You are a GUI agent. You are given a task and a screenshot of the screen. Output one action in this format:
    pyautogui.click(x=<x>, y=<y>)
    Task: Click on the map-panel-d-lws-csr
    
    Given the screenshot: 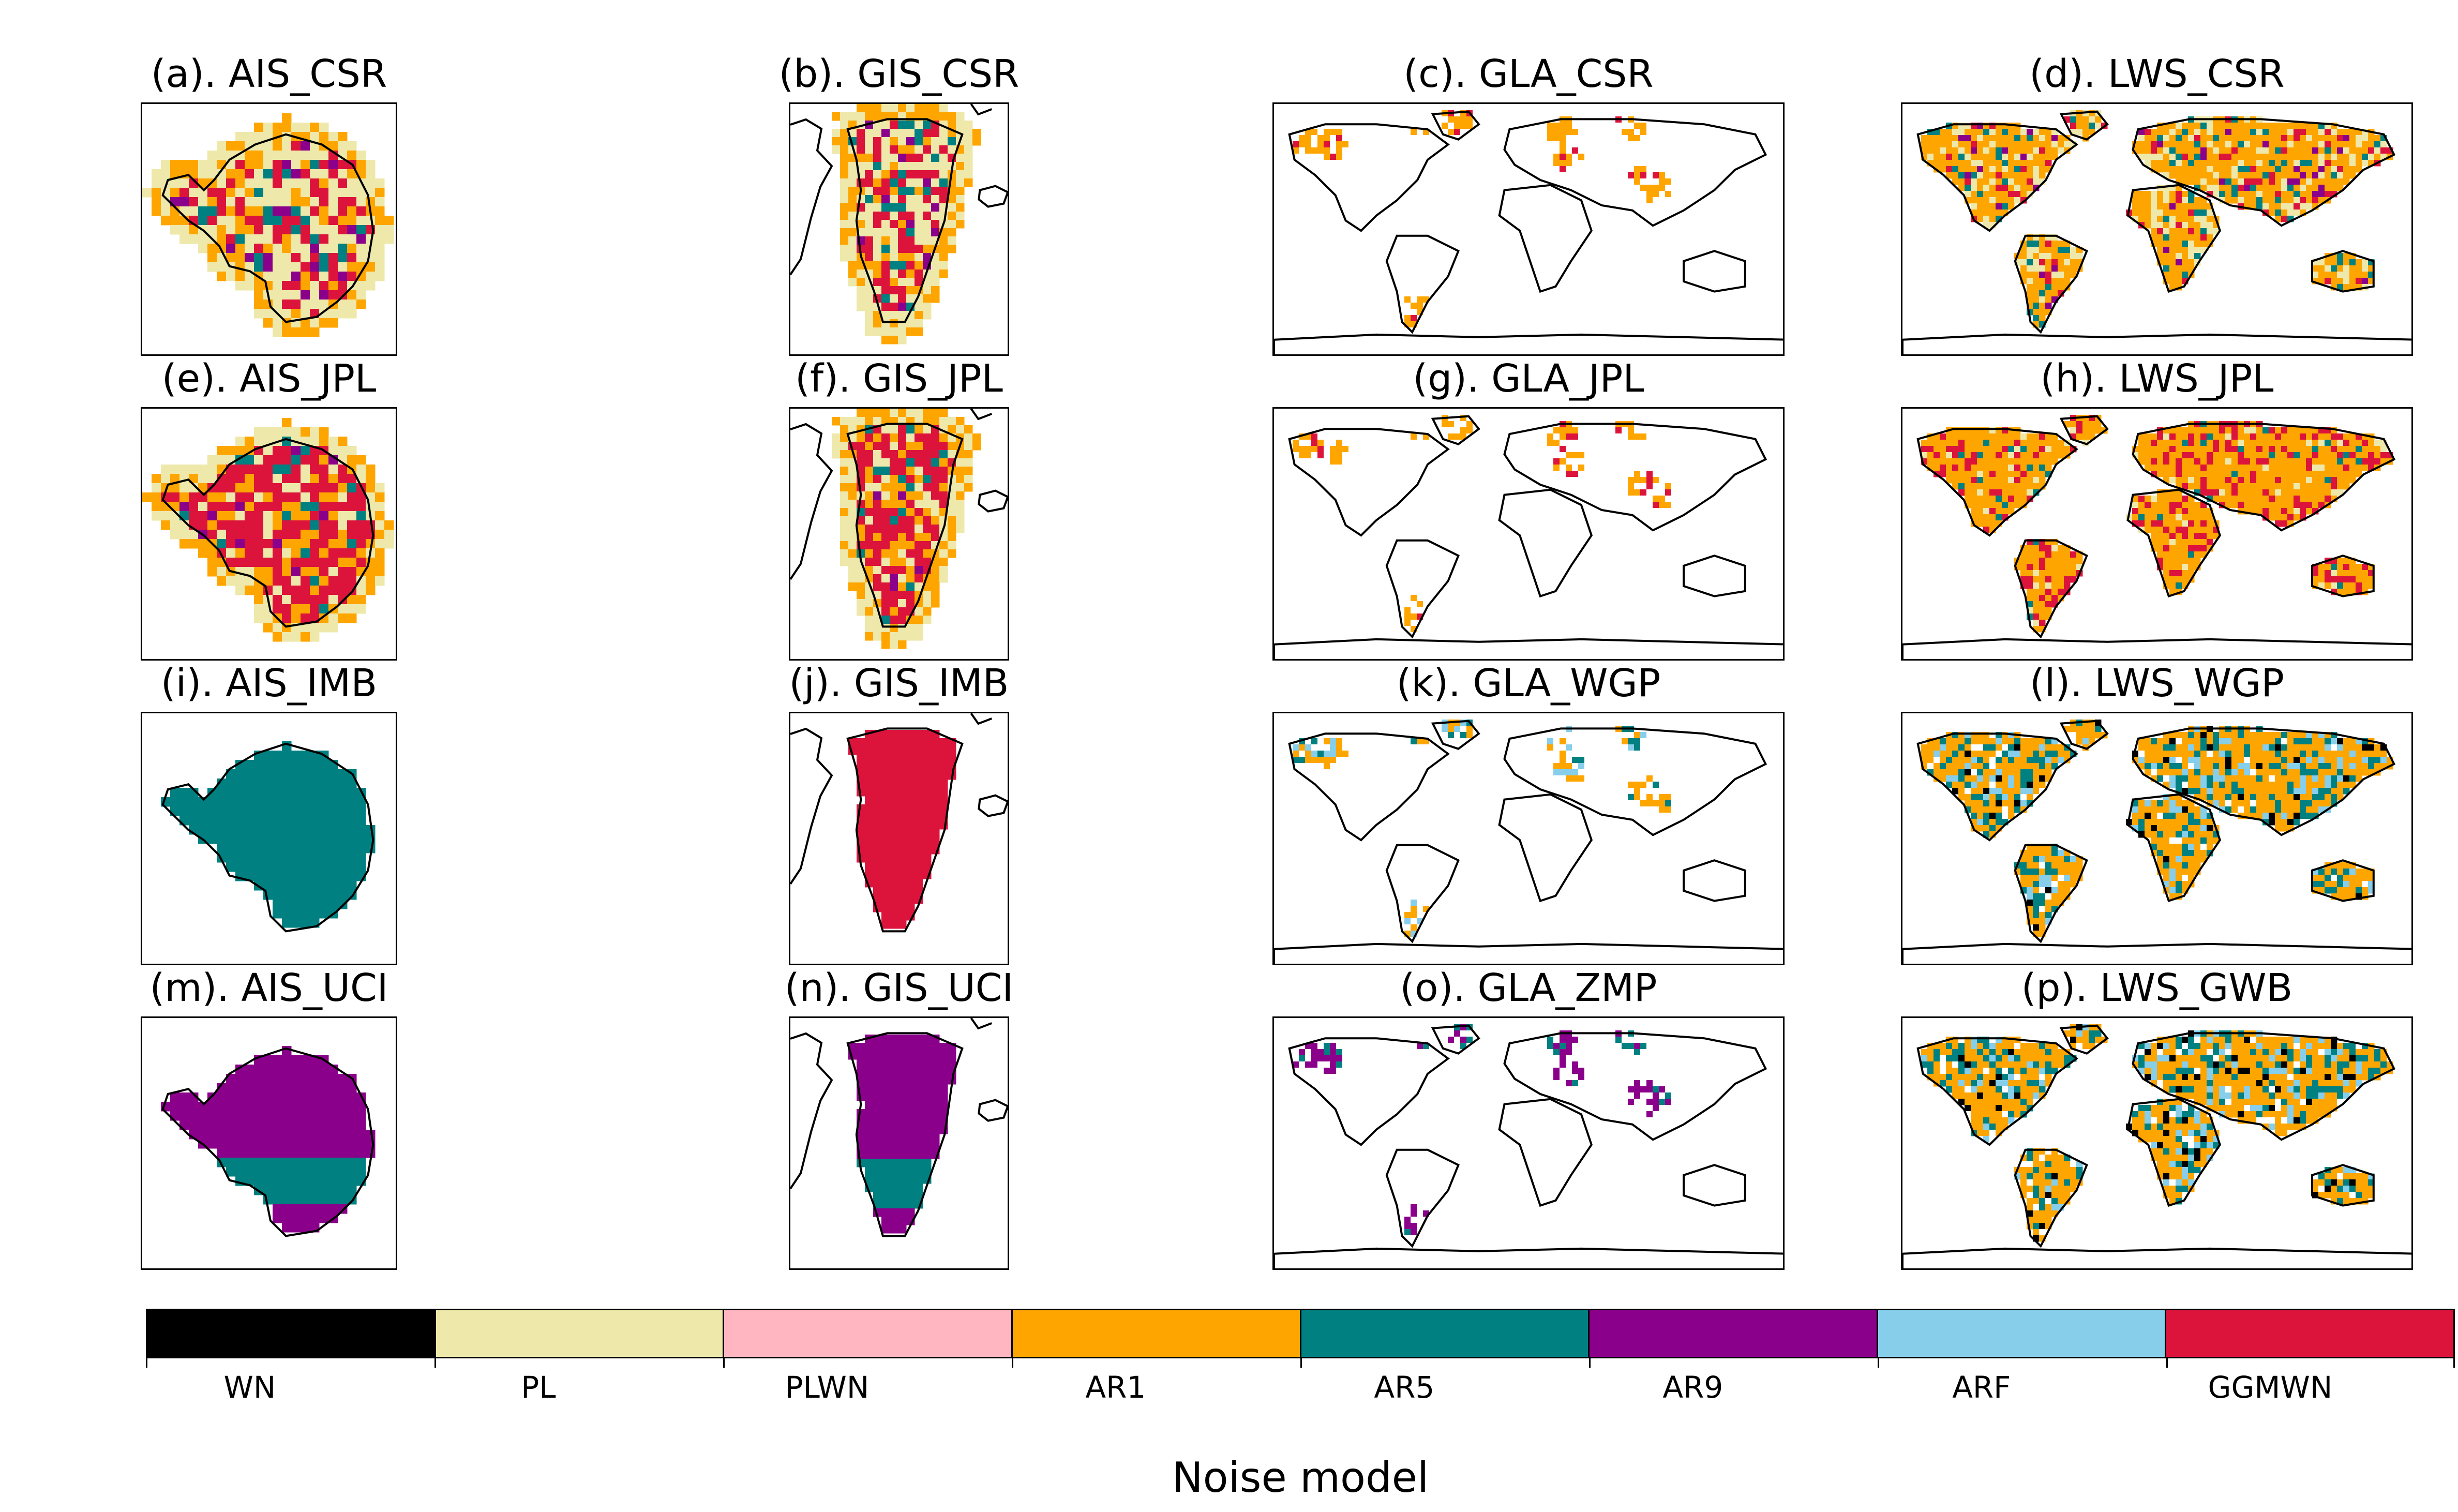 What is the action you would take?
    pyautogui.click(x=2157, y=229)
    